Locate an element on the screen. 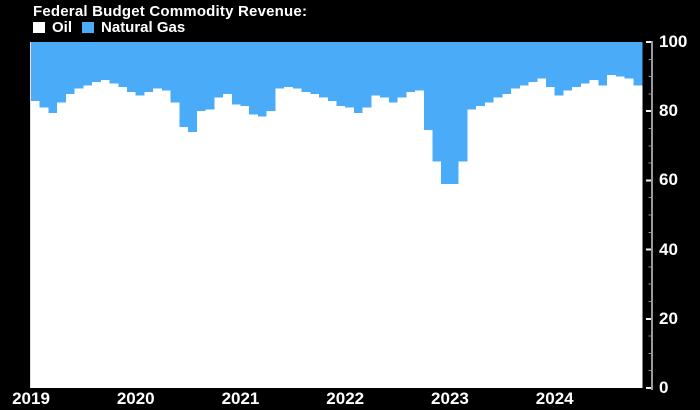 The image size is (700, 410). y-axis-line is located at coordinates (652, 215).